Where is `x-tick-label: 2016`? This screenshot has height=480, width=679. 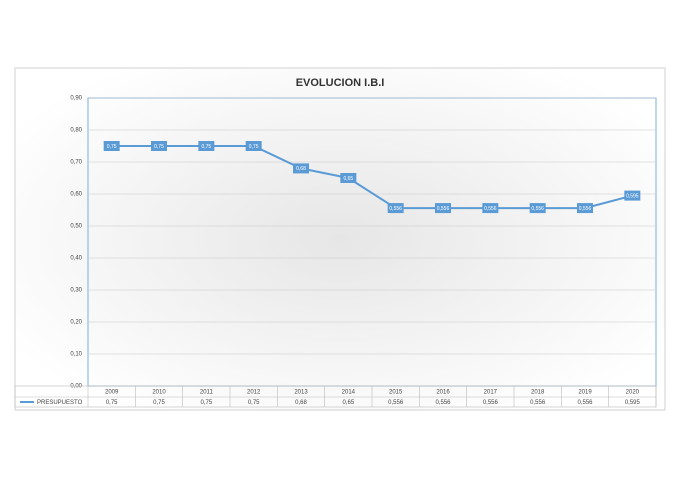 x-tick-label: 2016 is located at coordinates (443, 393).